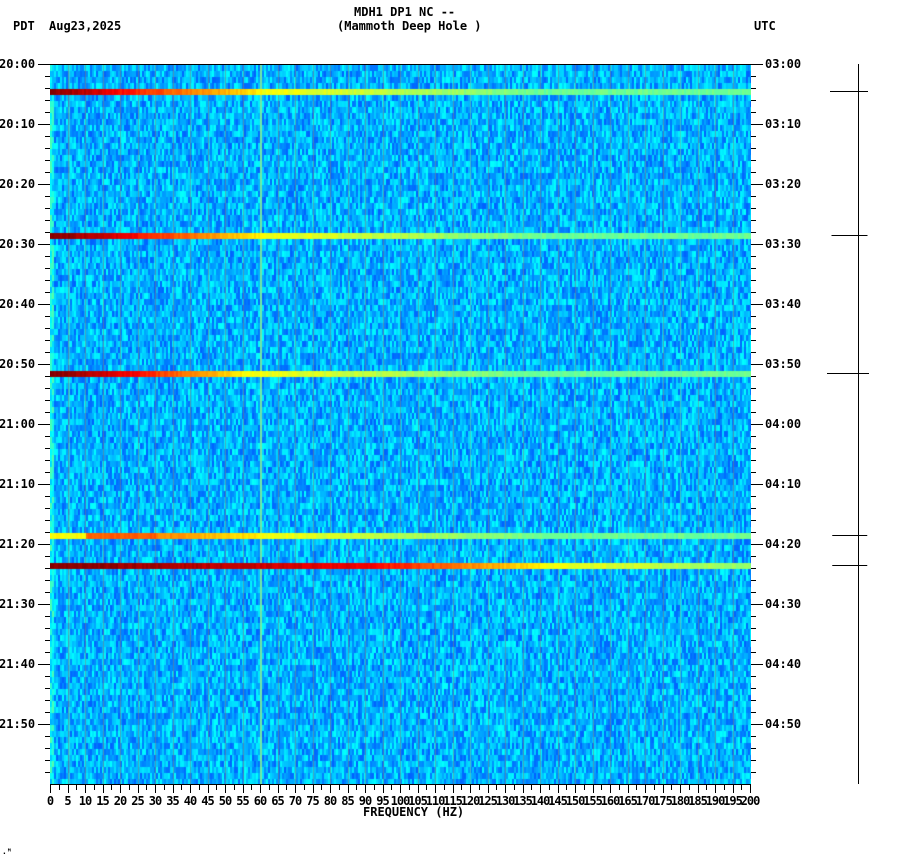  Describe the element at coordinates (470, 801) in the screenshot. I see `x-tick-label: 120` at that location.